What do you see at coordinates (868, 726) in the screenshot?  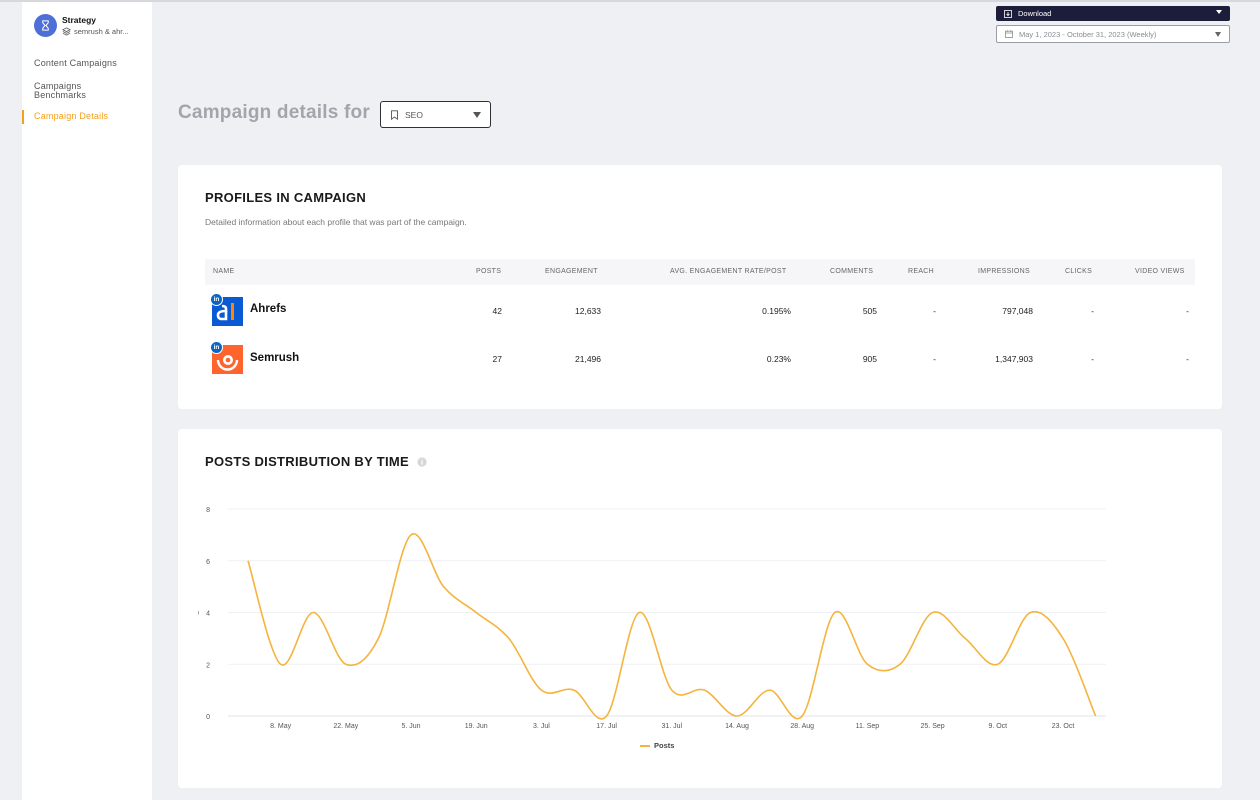 I see `x-tick-label: 11. Sep` at bounding box center [868, 726].